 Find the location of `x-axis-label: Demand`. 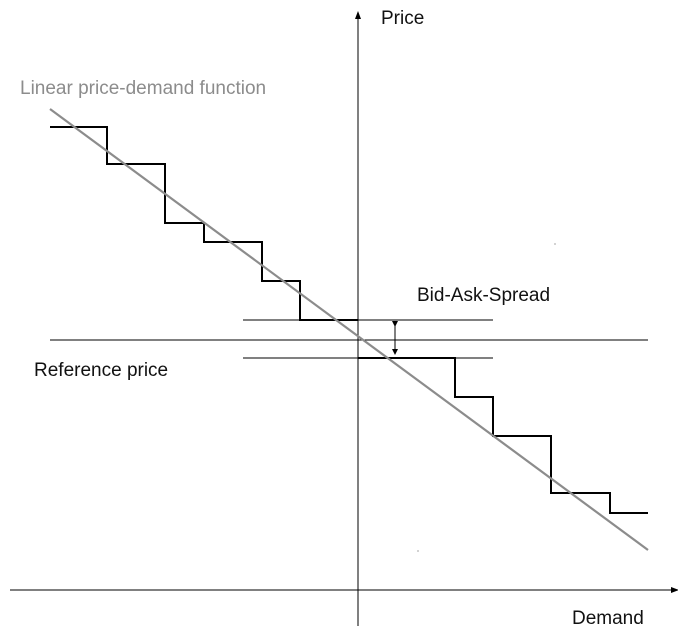

x-axis-label: Demand is located at coordinates (608, 618).